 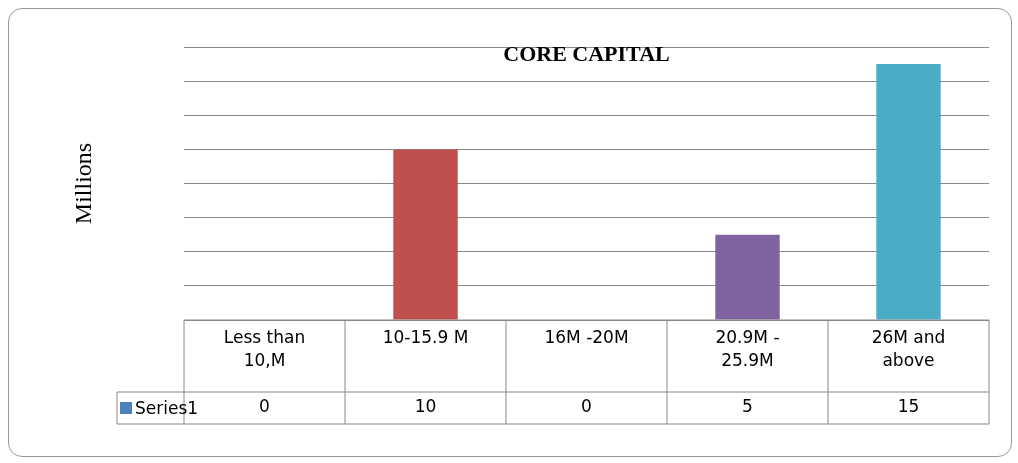 I want to click on x-tick-label: 26M and above, so click(x=908, y=348).